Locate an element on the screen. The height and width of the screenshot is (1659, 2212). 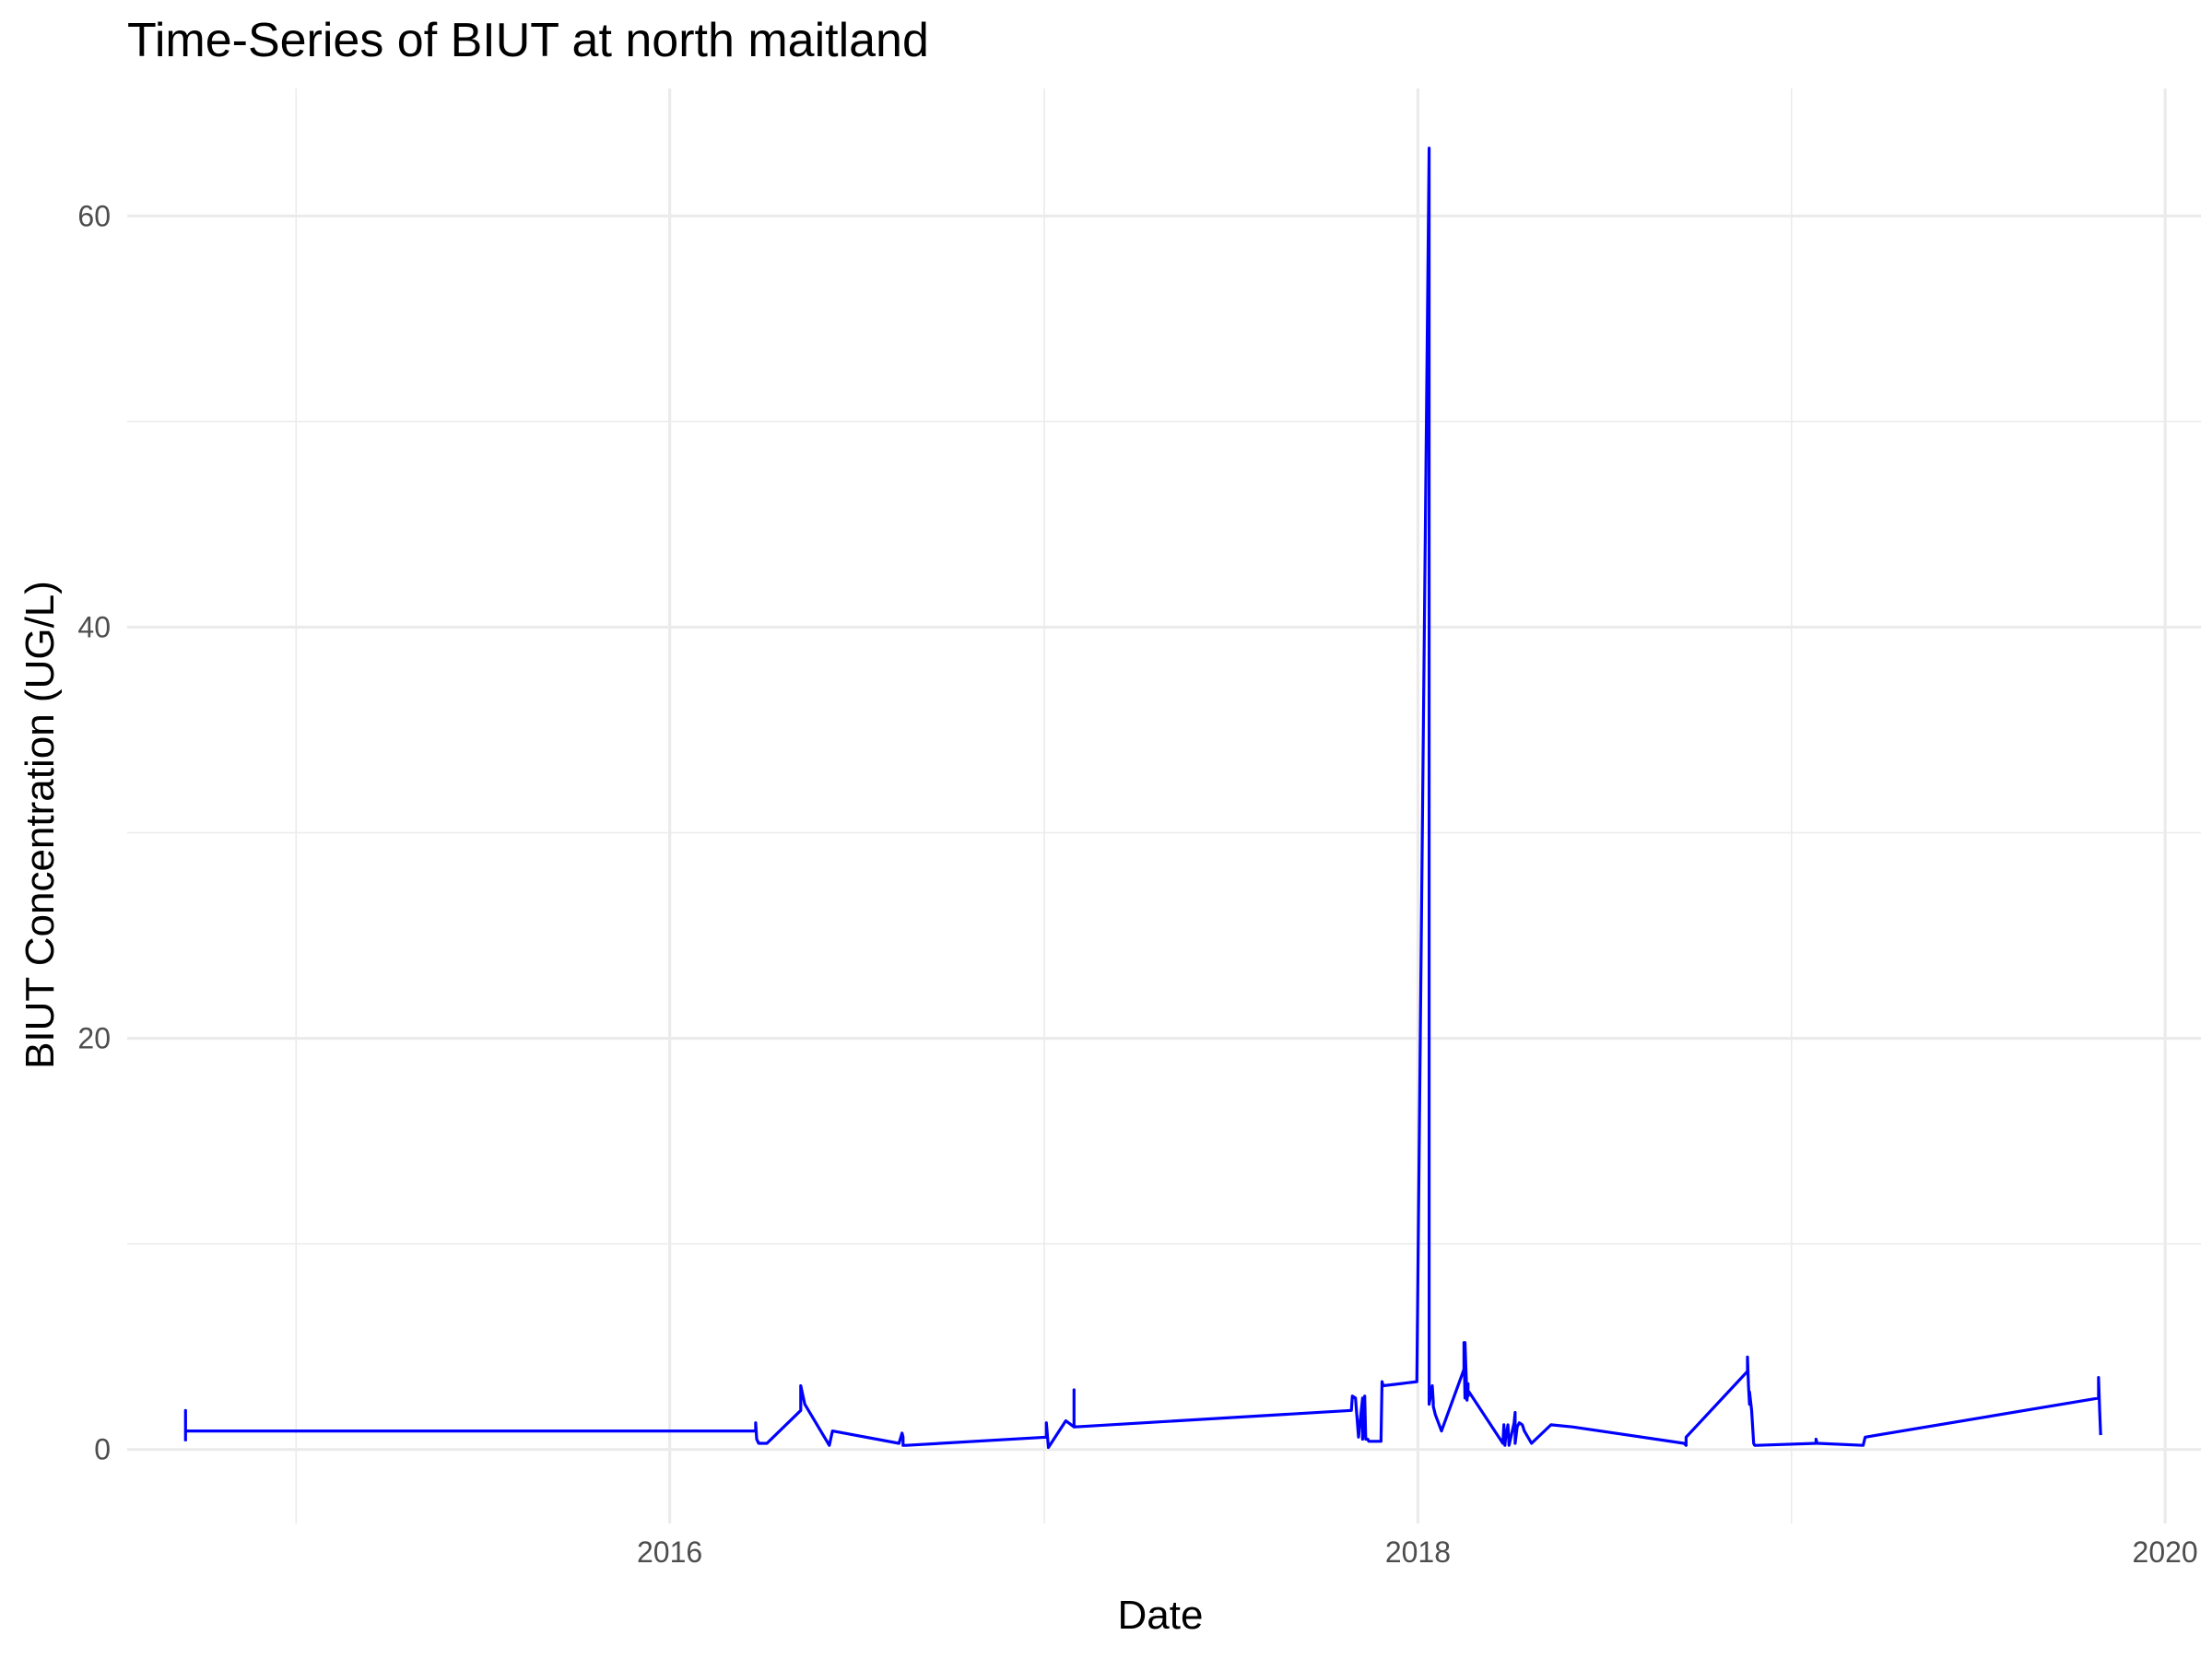
y-tick-label: 40 is located at coordinates (94, 626).